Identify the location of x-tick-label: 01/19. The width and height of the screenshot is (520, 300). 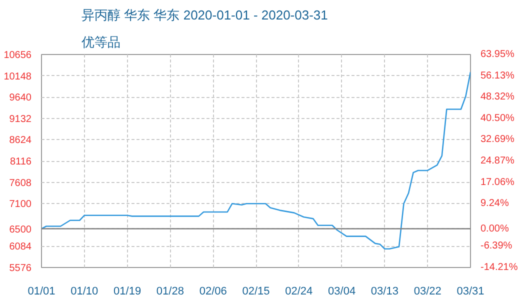
(128, 292).